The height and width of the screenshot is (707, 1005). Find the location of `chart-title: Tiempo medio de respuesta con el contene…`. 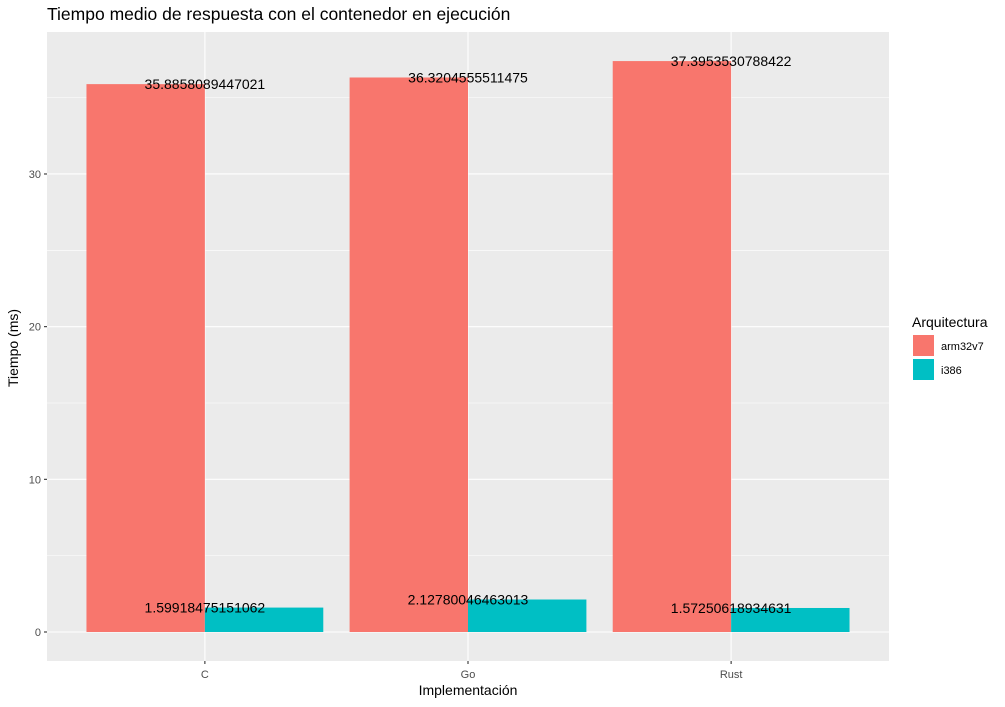

chart-title: Tiempo medio de respuesta con el contene… is located at coordinates (278, 14).